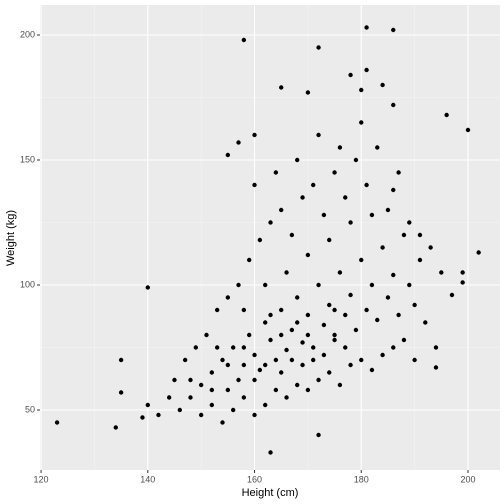 This screenshot has width=504, height=504. What do you see at coordinates (27, 34) in the screenshot?
I see `y-tick-label: 200` at bounding box center [27, 34].